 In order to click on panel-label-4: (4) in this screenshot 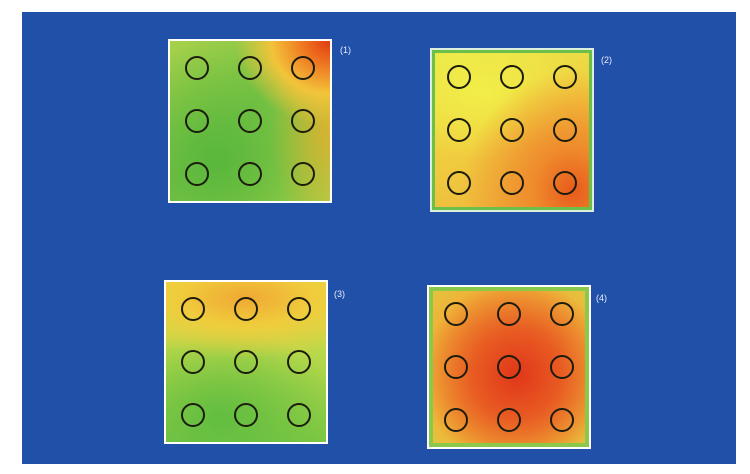, I will do `click(601, 298)`.